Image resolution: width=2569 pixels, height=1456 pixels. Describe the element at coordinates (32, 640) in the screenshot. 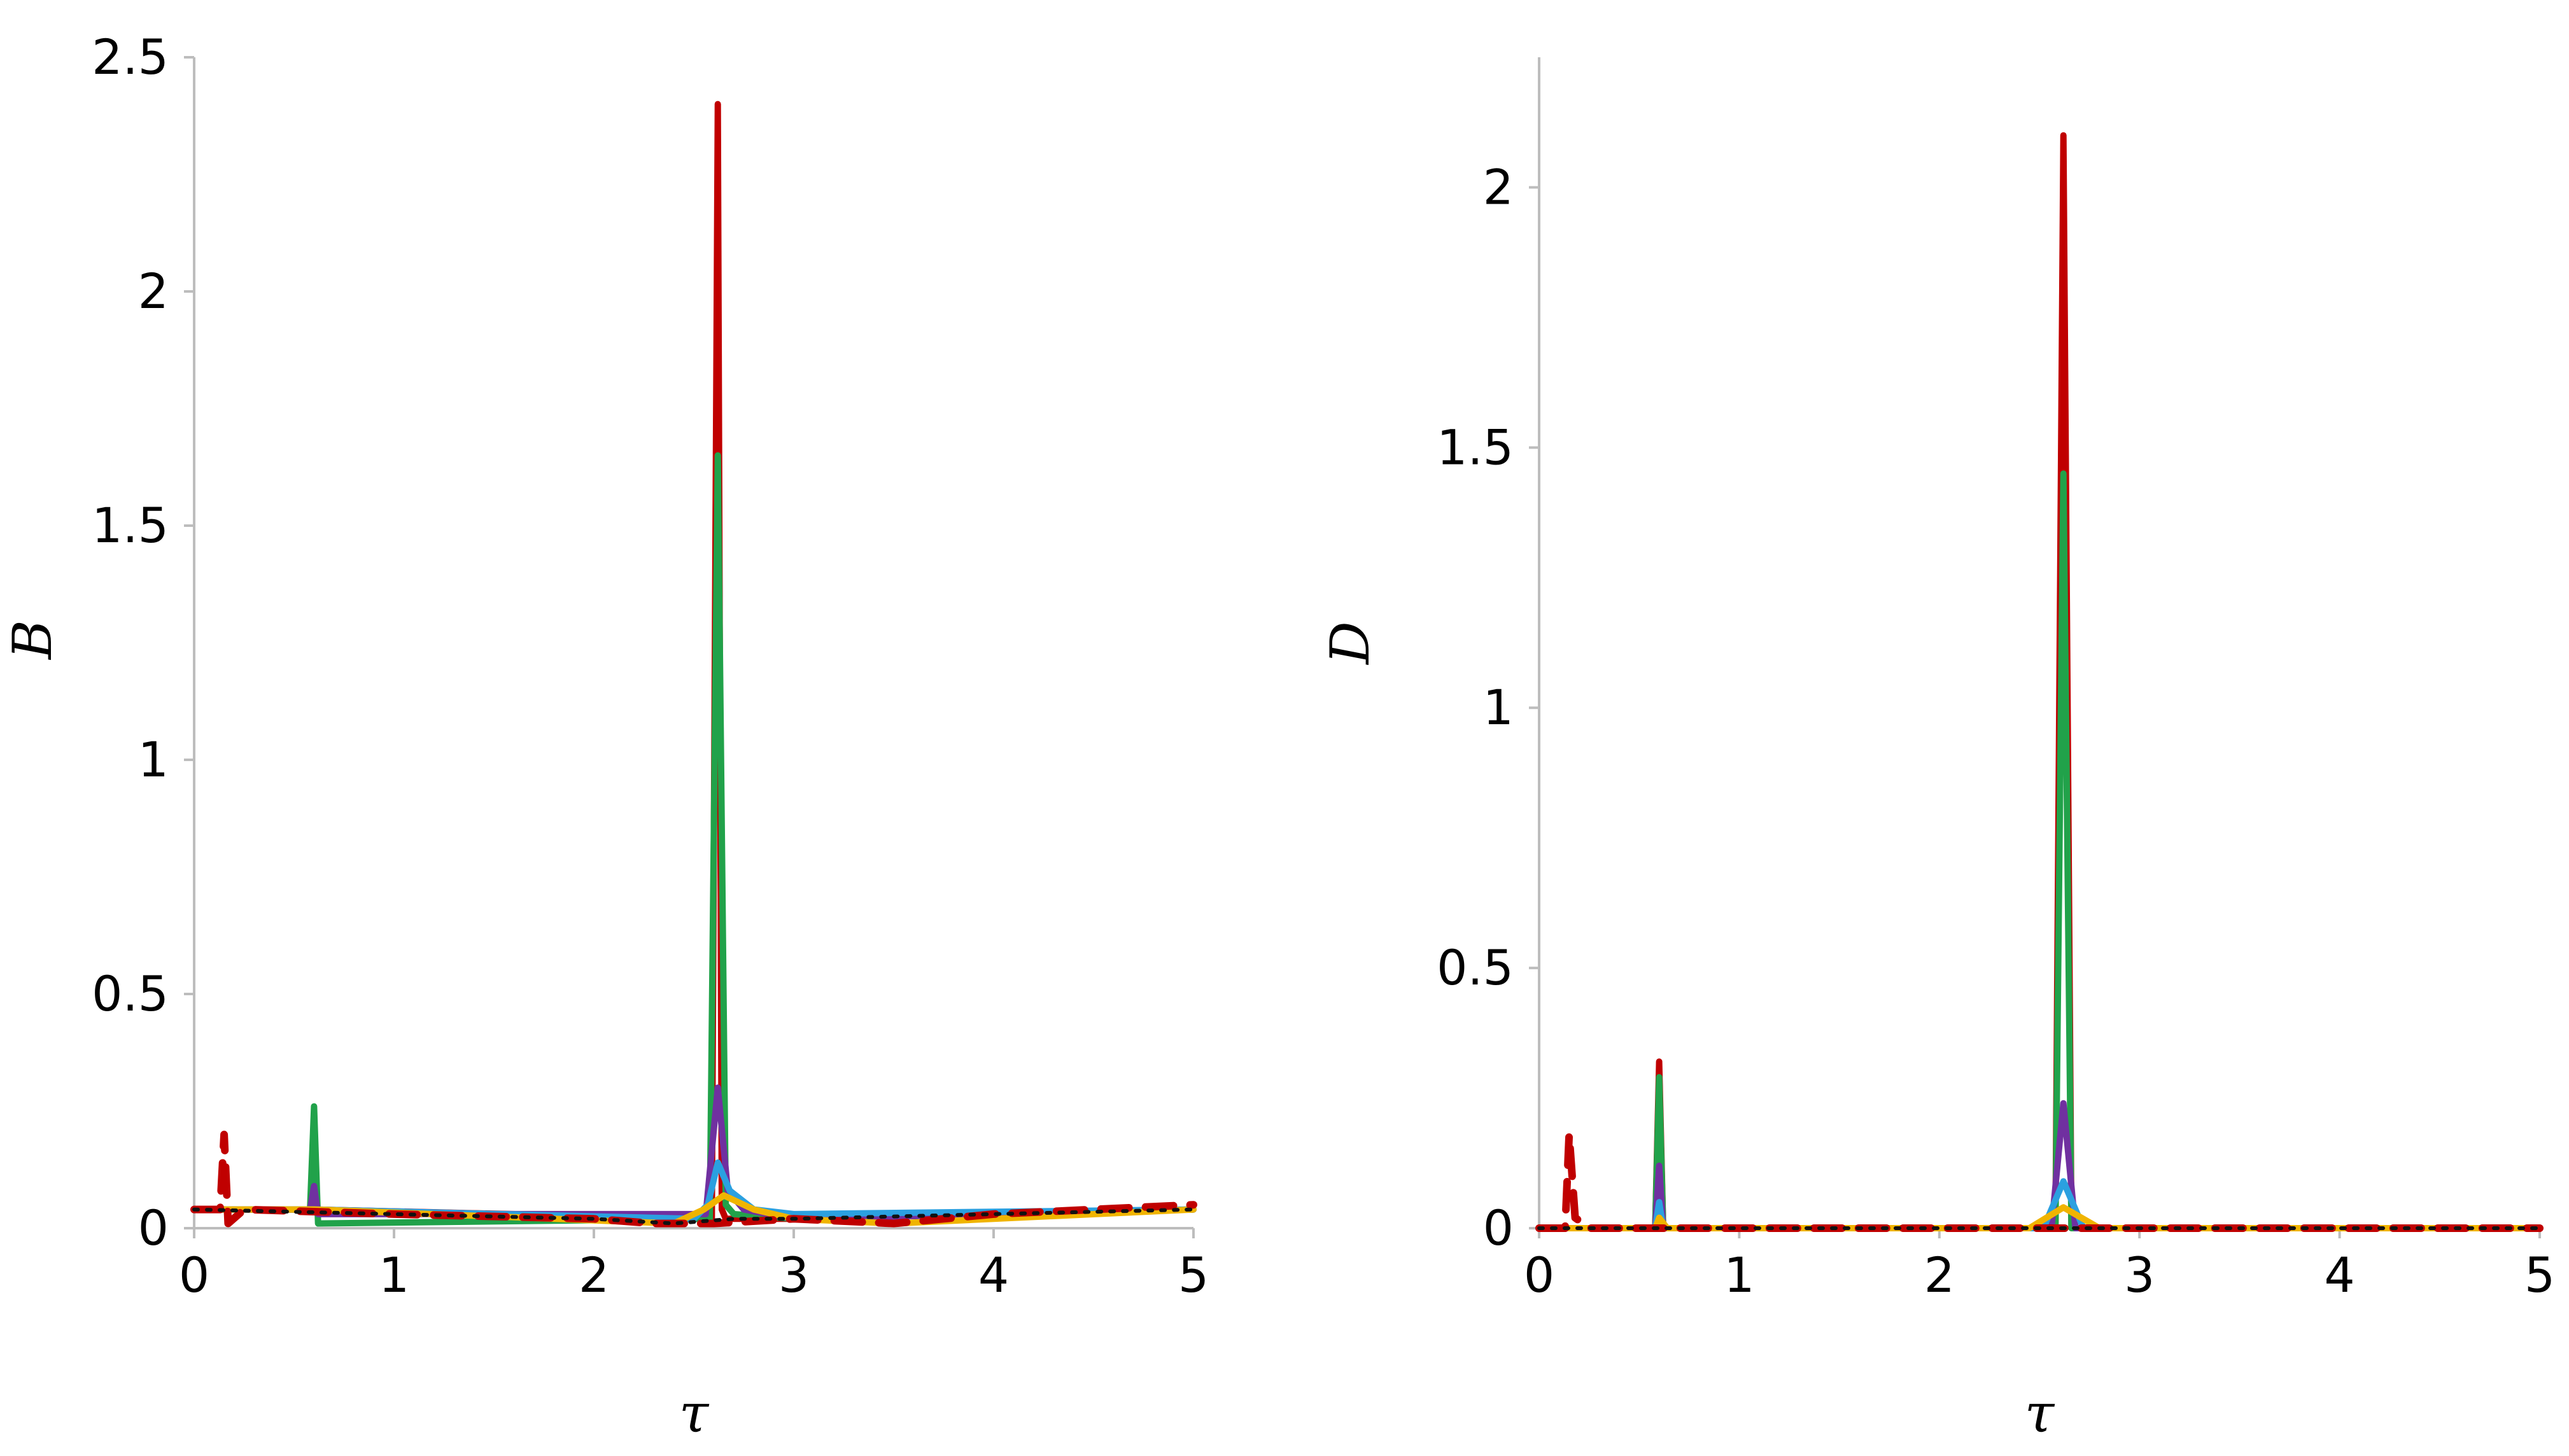

I see `y-axis-title: B` at that location.